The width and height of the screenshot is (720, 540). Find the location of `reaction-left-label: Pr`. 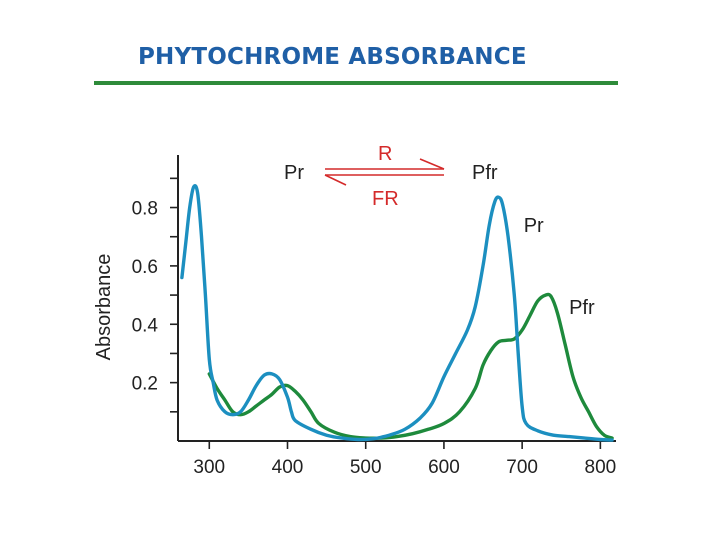

reaction-left-label: Pr is located at coordinates (294, 173).